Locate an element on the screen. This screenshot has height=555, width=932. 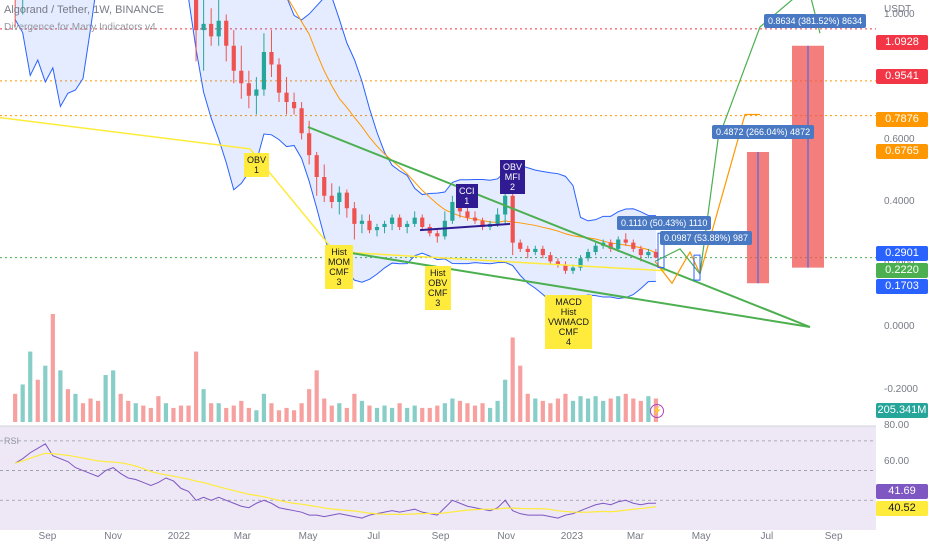
price-label: 0.9541 is located at coordinates (902, 76).